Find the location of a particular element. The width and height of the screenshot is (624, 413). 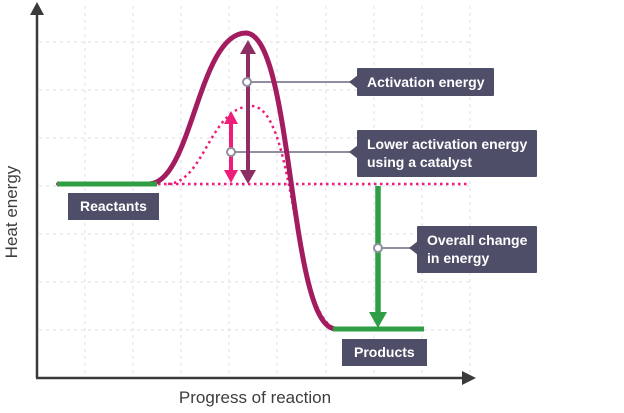

callout-connectors is located at coordinates (324, 165).